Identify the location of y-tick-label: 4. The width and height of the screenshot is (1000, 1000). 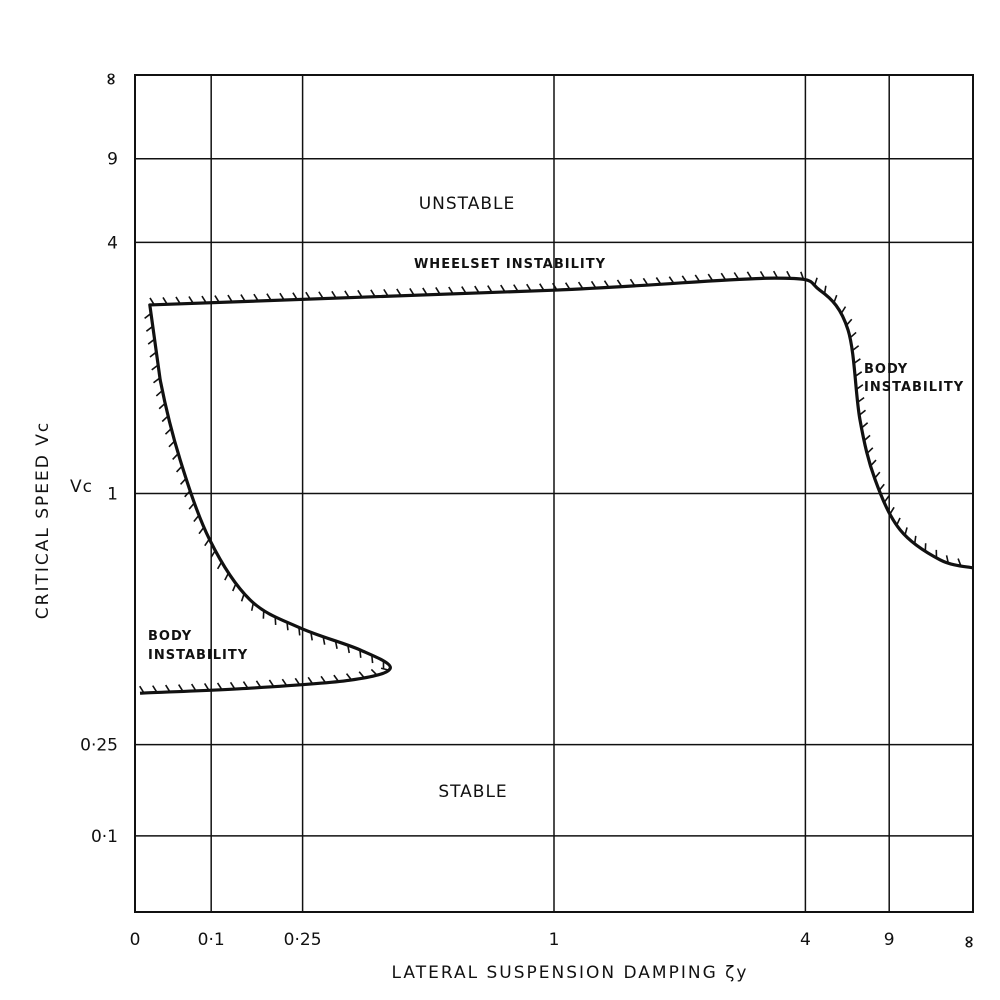
(112, 243).